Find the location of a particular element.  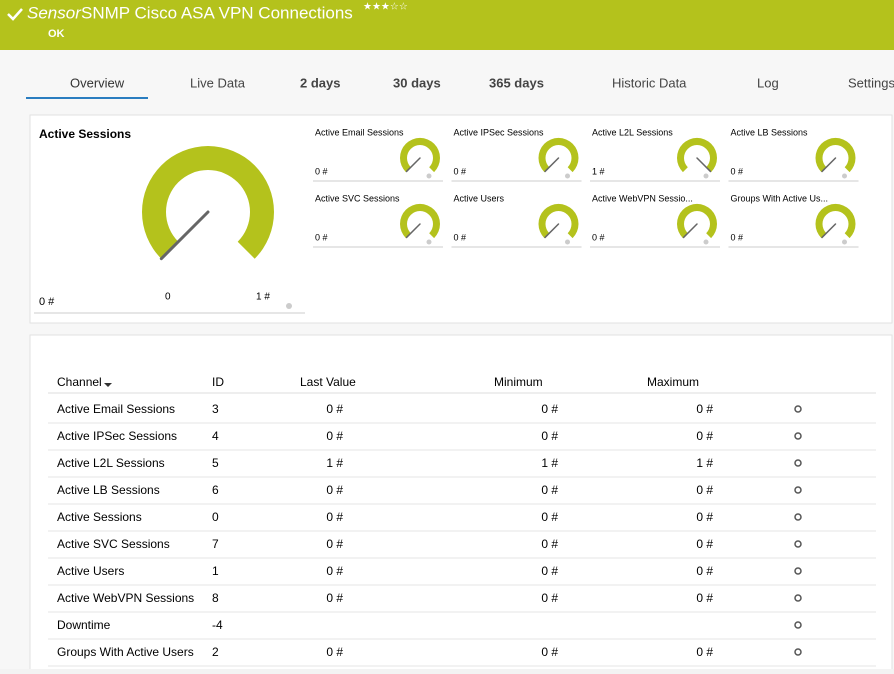

cell: 1 is located at coordinates (215, 571).